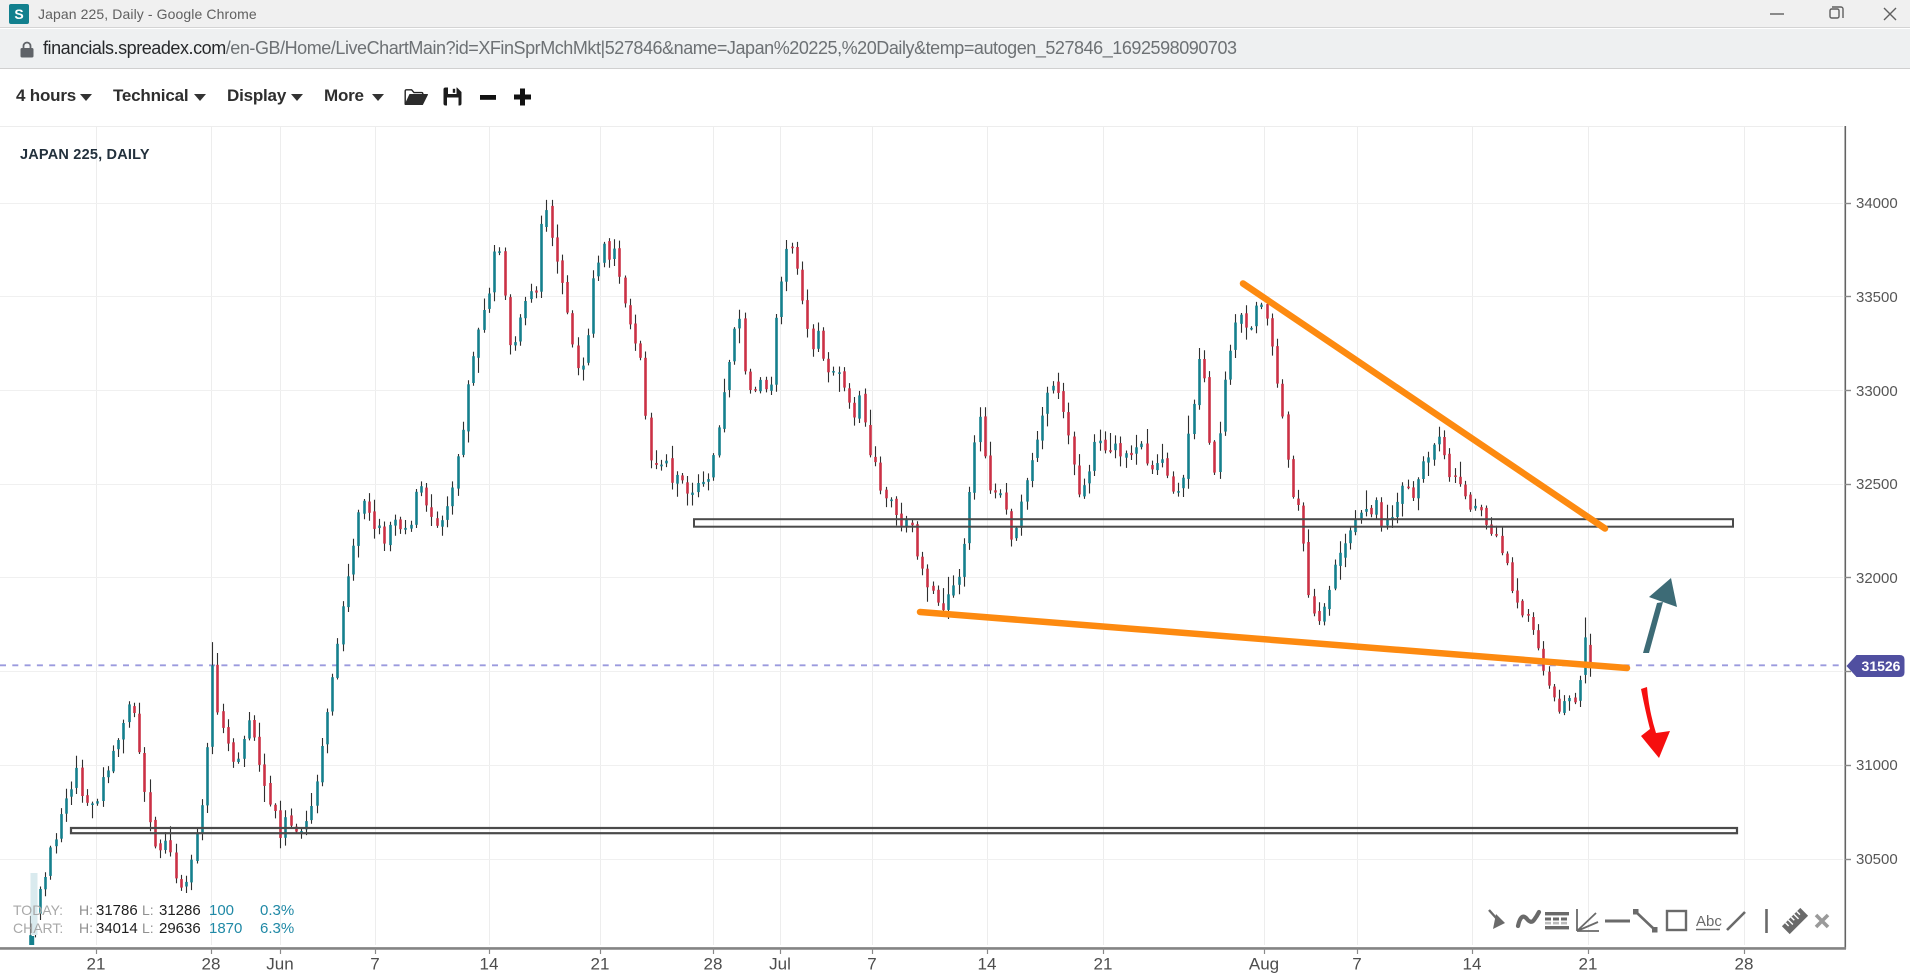 The height and width of the screenshot is (980, 1910). I want to click on svg-text: 31526, so click(1881, 666).